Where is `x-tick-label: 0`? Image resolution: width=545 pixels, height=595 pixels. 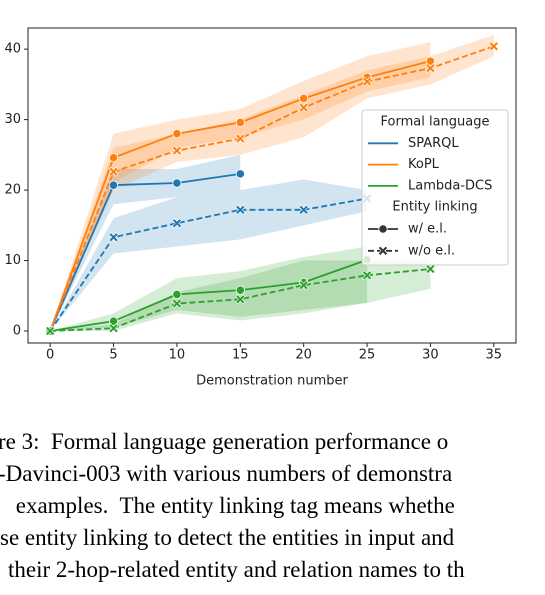 x-tick-label: 0 is located at coordinates (50, 355).